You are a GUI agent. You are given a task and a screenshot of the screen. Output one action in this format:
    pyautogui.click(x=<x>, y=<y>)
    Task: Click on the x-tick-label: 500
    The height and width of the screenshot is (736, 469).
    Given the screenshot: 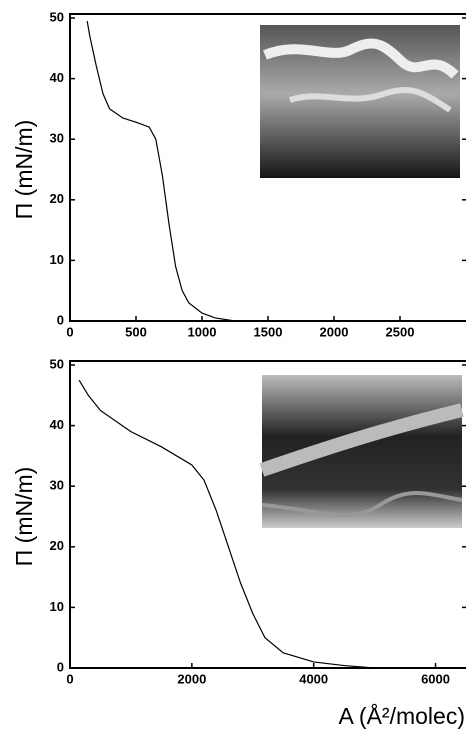 What is the action you would take?
    pyautogui.click(x=136, y=331)
    